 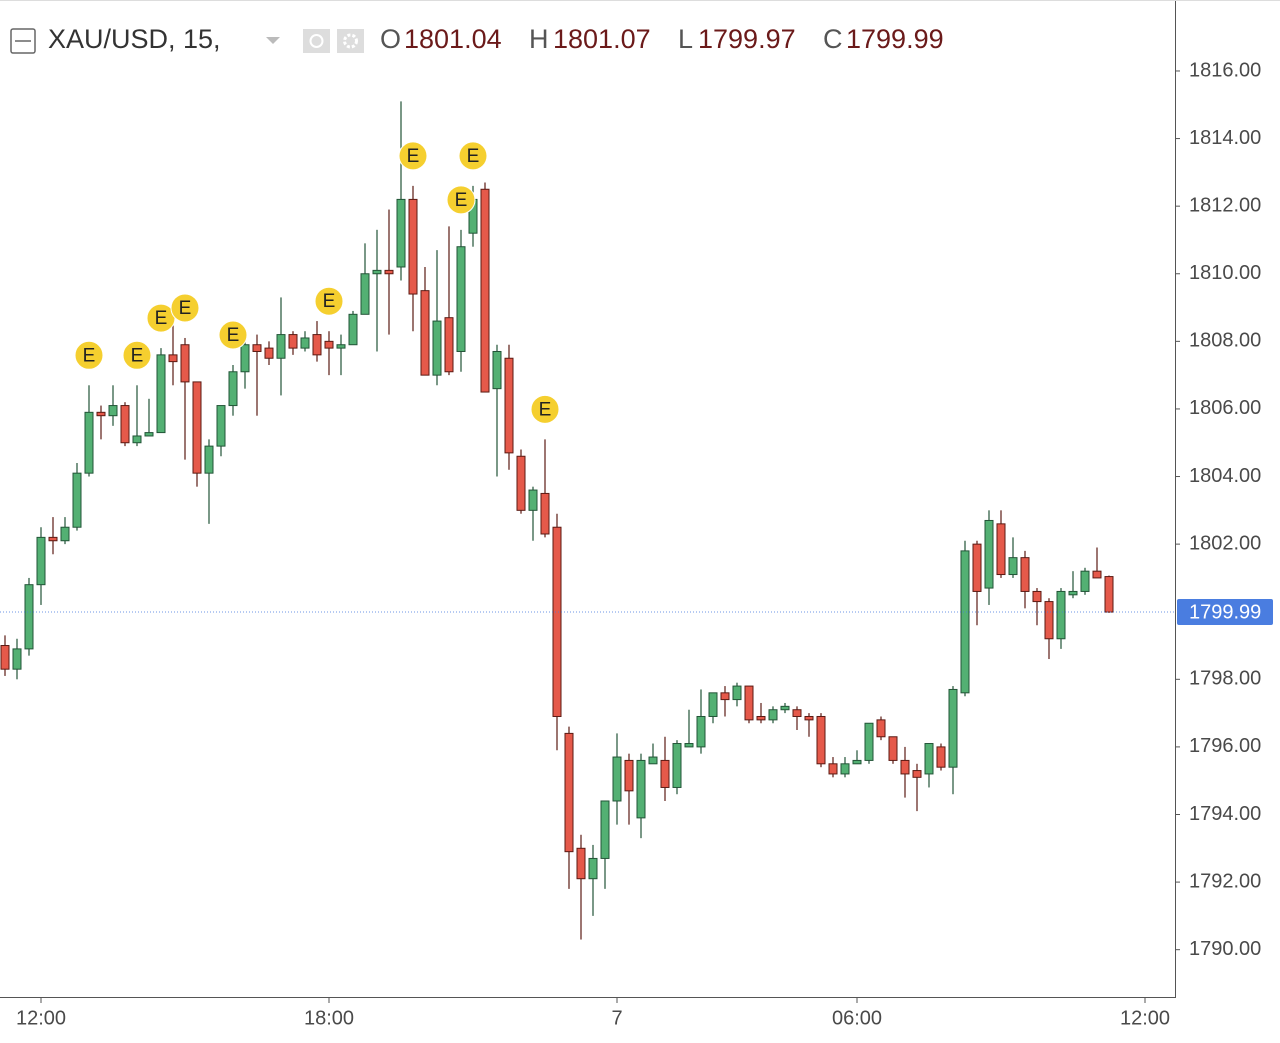 I want to click on visibility-button, so click(x=316, y=41).